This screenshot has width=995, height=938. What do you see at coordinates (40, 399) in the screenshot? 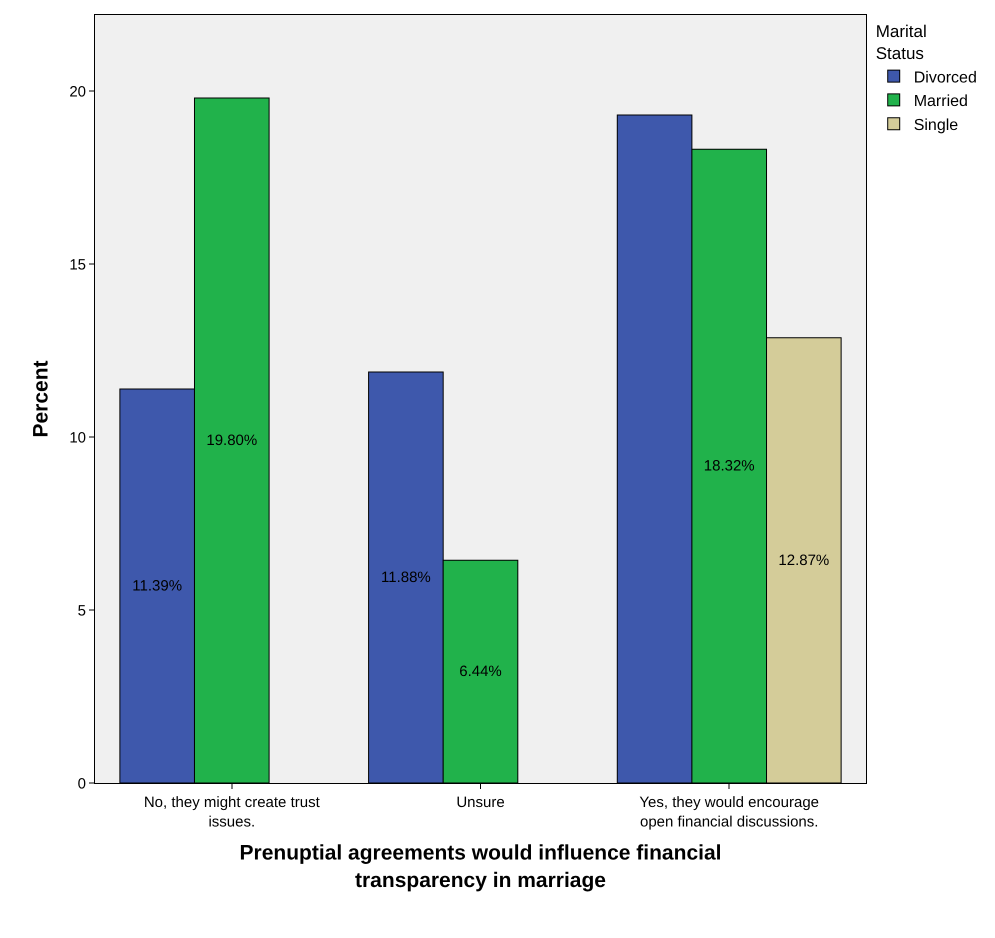
I see `y-axis-title: Percent` at bounding box center [40, 399].